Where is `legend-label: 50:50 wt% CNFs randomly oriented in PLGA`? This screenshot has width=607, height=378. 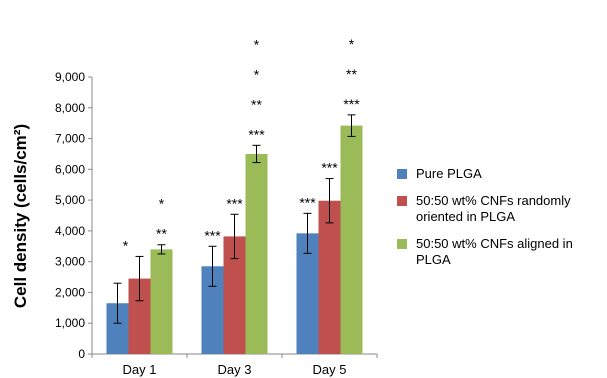
legend-label: 50:50 wt% CNFs randomly oriented in PLGA is located at coordinates (493, 208).